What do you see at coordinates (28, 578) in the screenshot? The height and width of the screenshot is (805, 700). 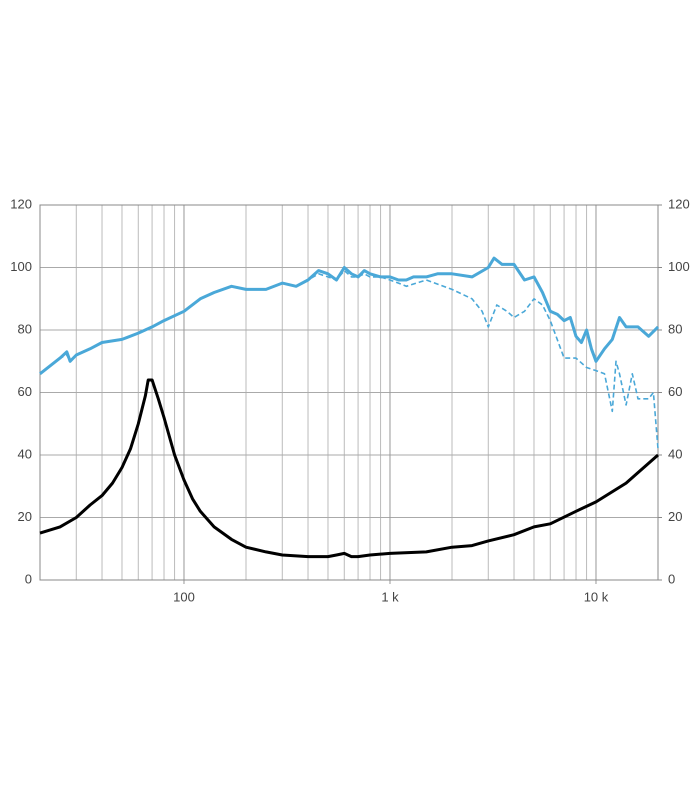 I see `y-tick-label: 0` at bounding box center [28, 578].